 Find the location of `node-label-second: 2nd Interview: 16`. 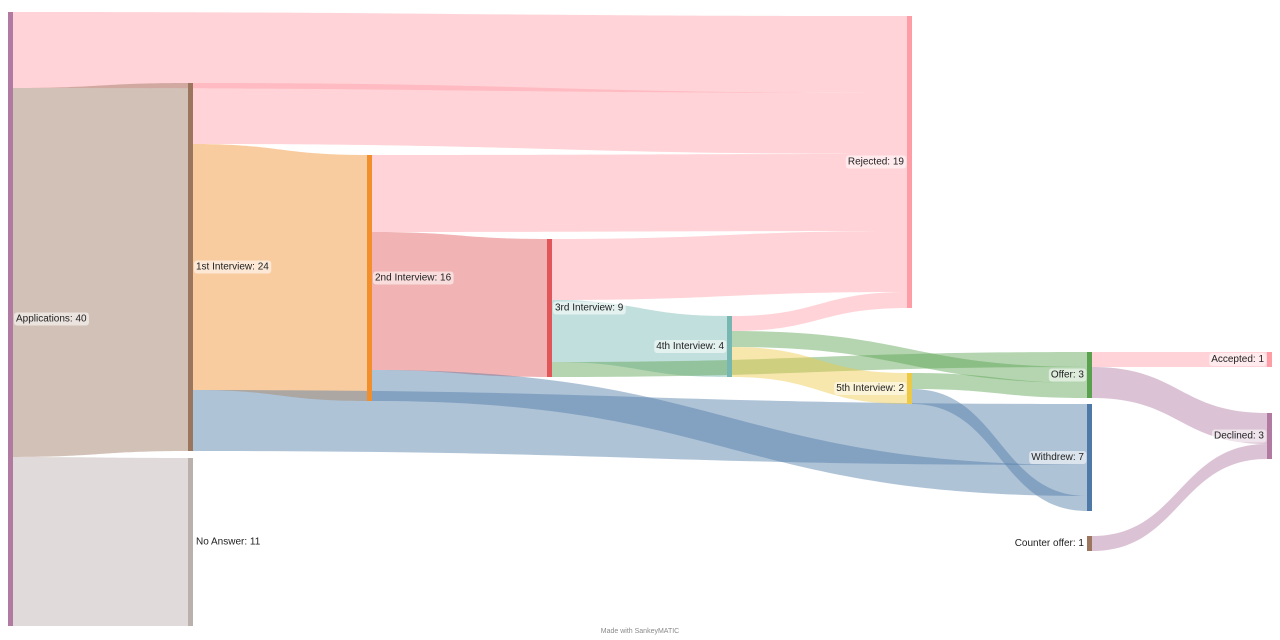

node-label-second: 2nd Interview: 16 is located at coordinates (413, 278).